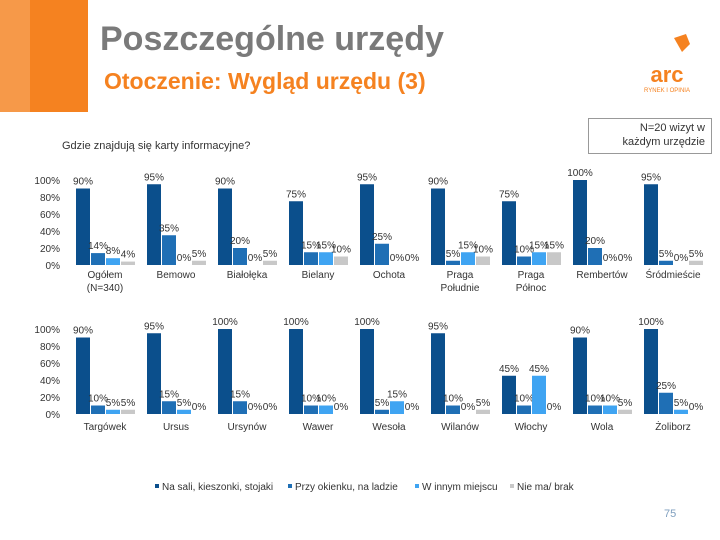 This screenshot has height=540, width=720. What do you see at coordinates (346, 487) in the screenshot?
I see `legend-label: Przy okienku, na ladzie` at bounding box center [346, 487].